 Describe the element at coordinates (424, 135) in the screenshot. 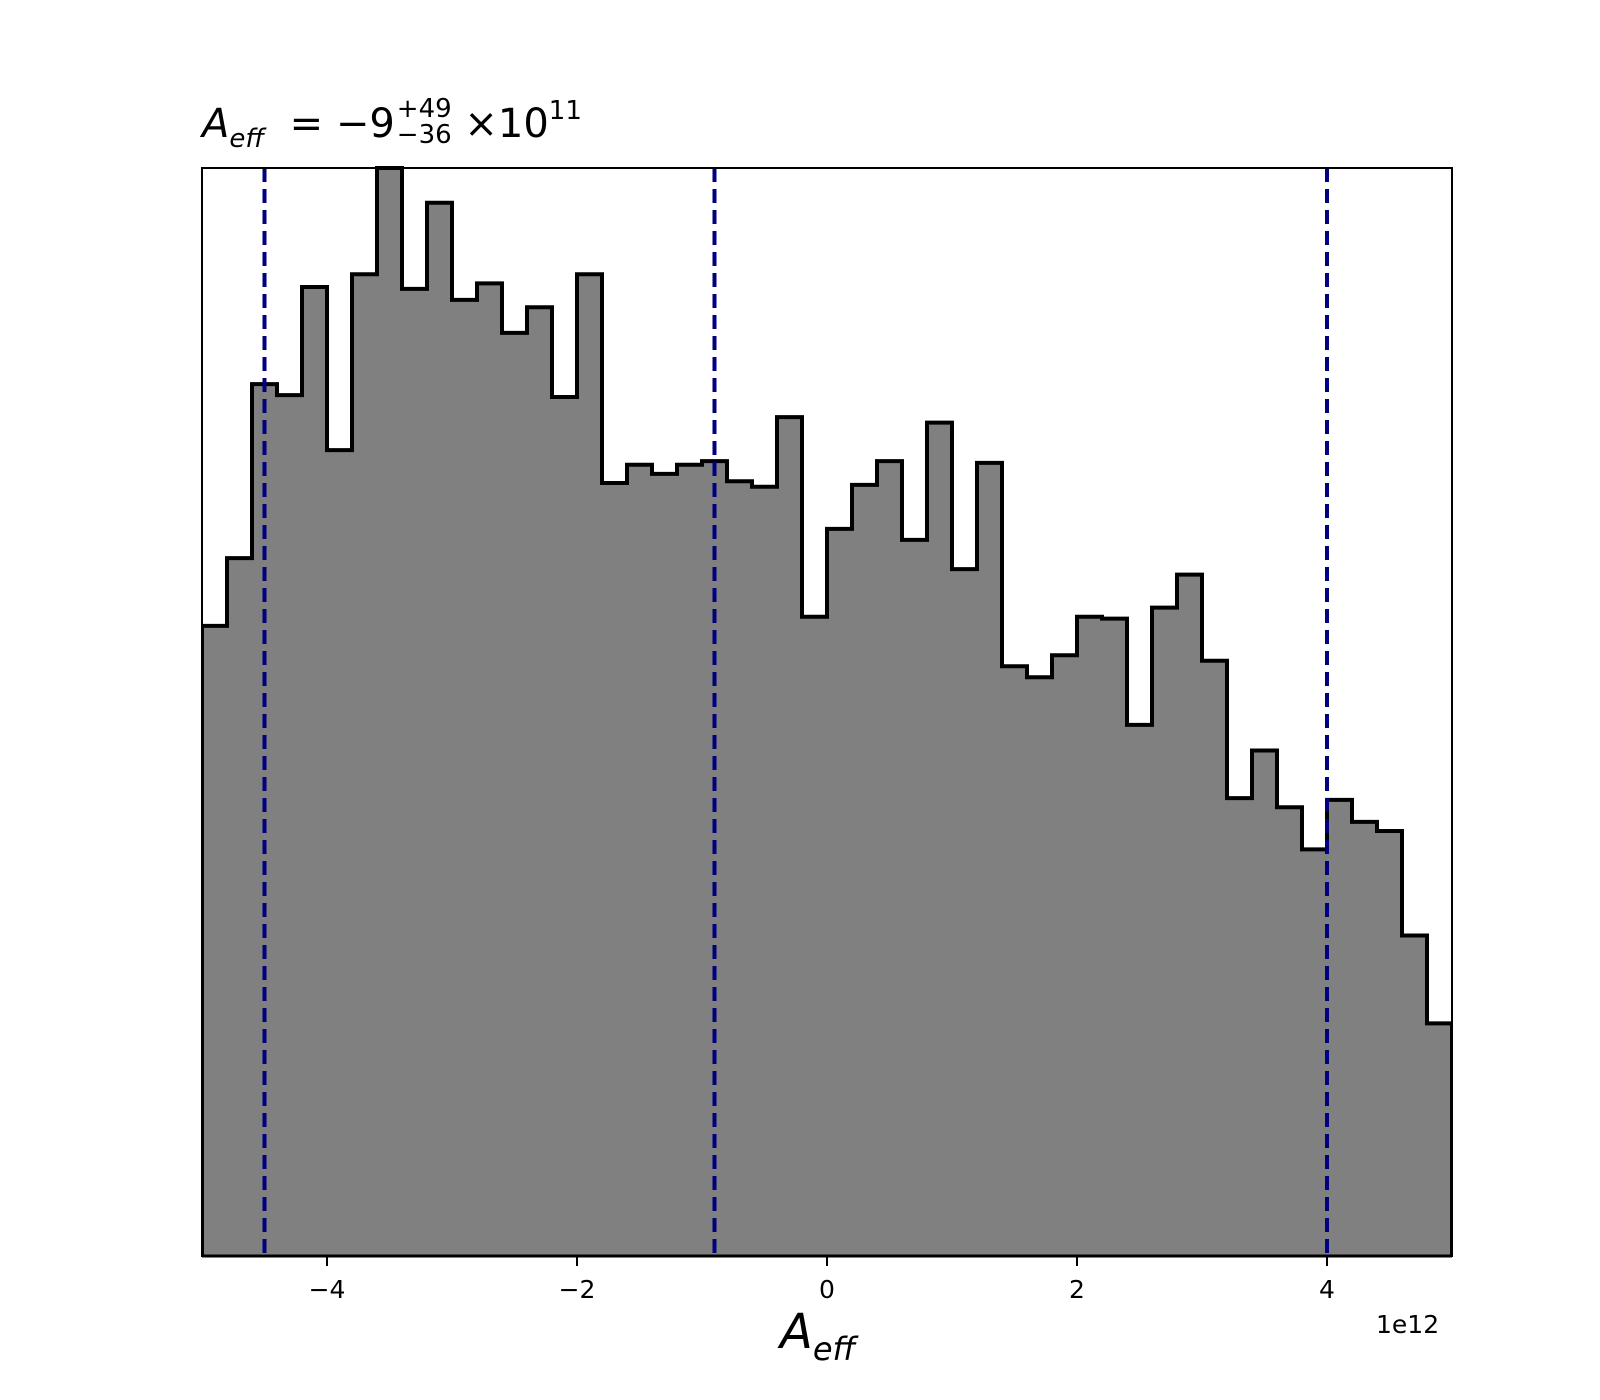

I see `title-lower-err: −36` at that location.